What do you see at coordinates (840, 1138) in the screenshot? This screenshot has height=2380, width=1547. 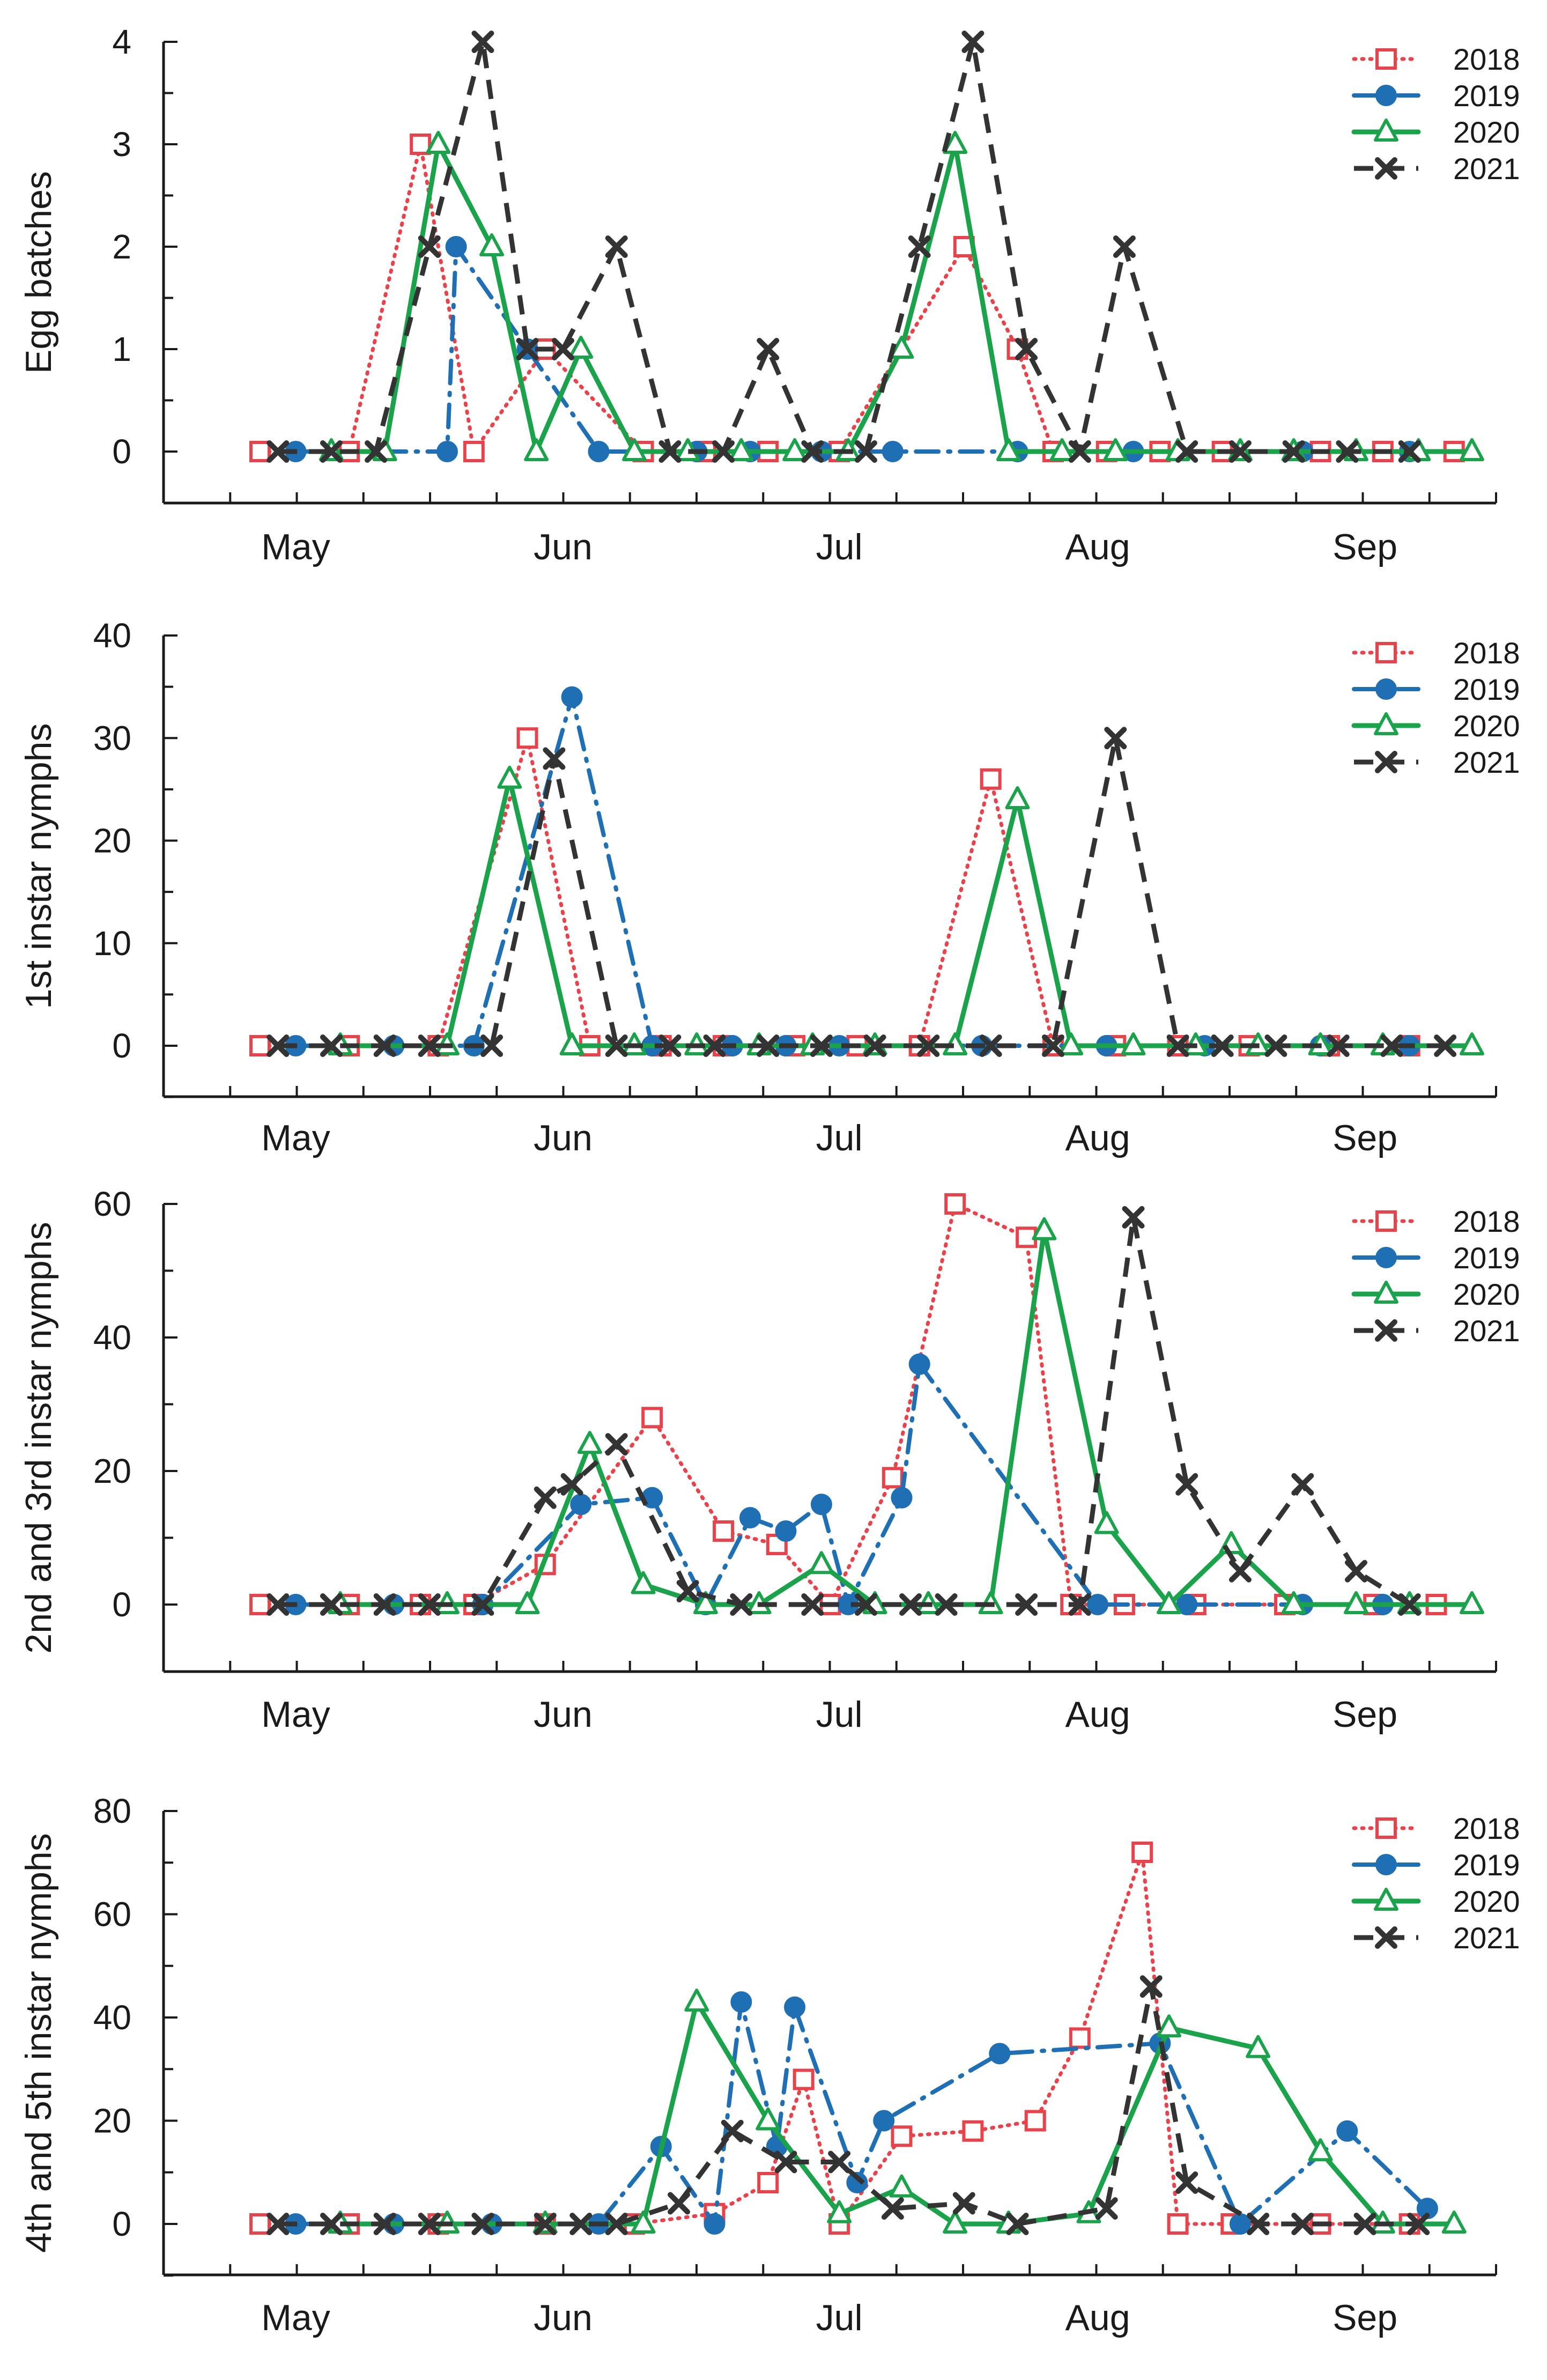 I see `month-label: Jul` at bounding box center [840, 1138].